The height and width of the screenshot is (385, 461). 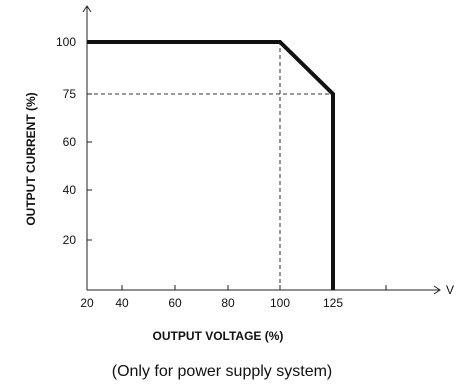 I want to click on y-axis-title: OUTPUT CURRENT (%), so click(x=31, y=158).